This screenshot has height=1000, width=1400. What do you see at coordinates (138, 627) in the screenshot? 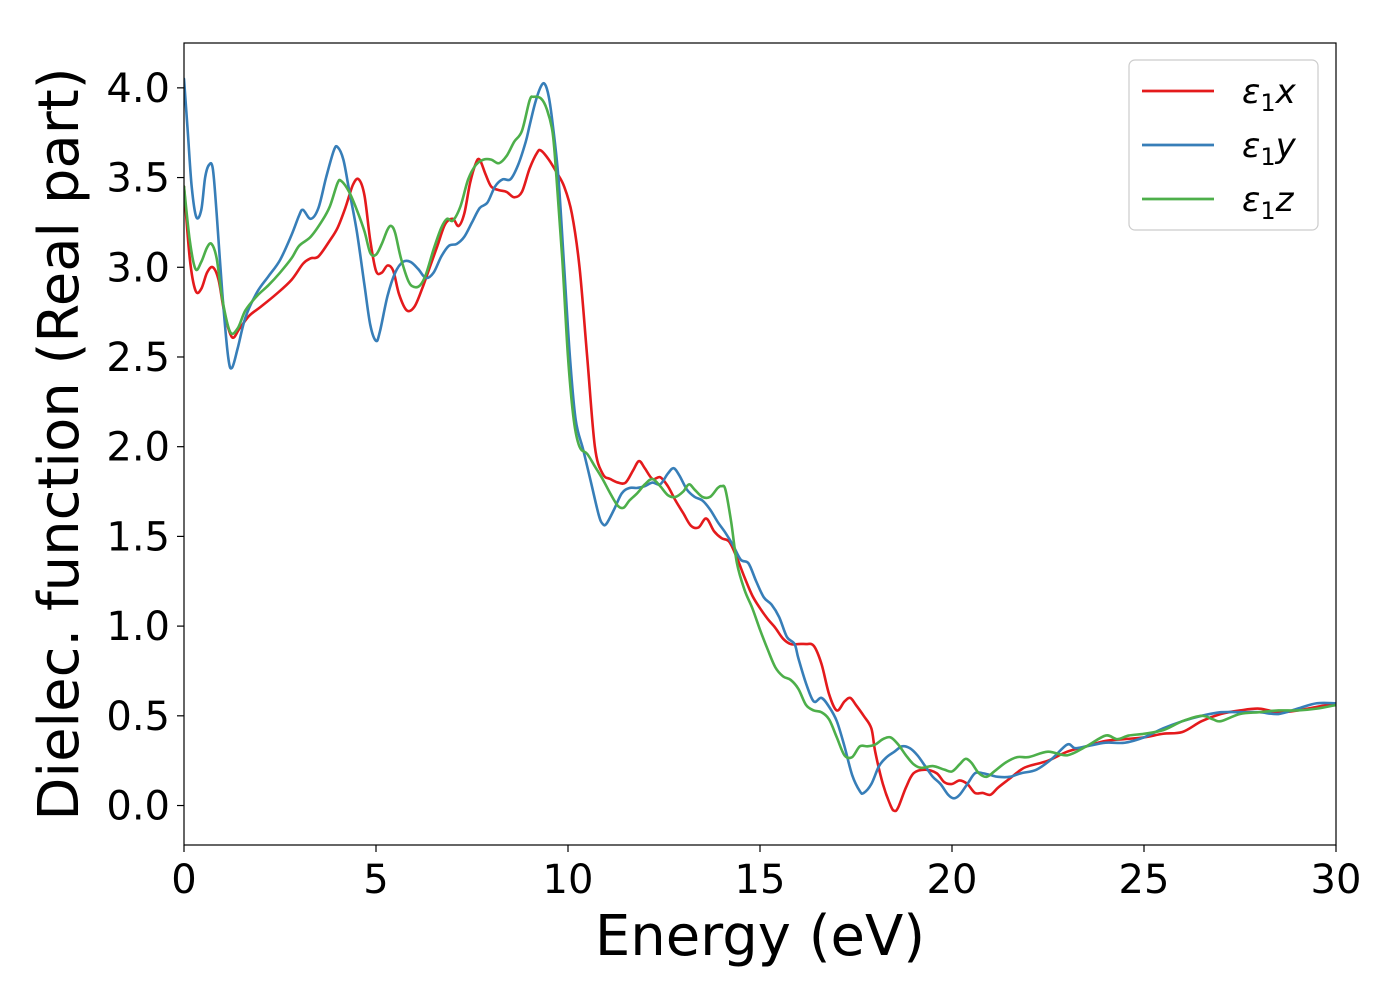
I see `y-tick-label: 1.0` at bounding box center [138, 627].